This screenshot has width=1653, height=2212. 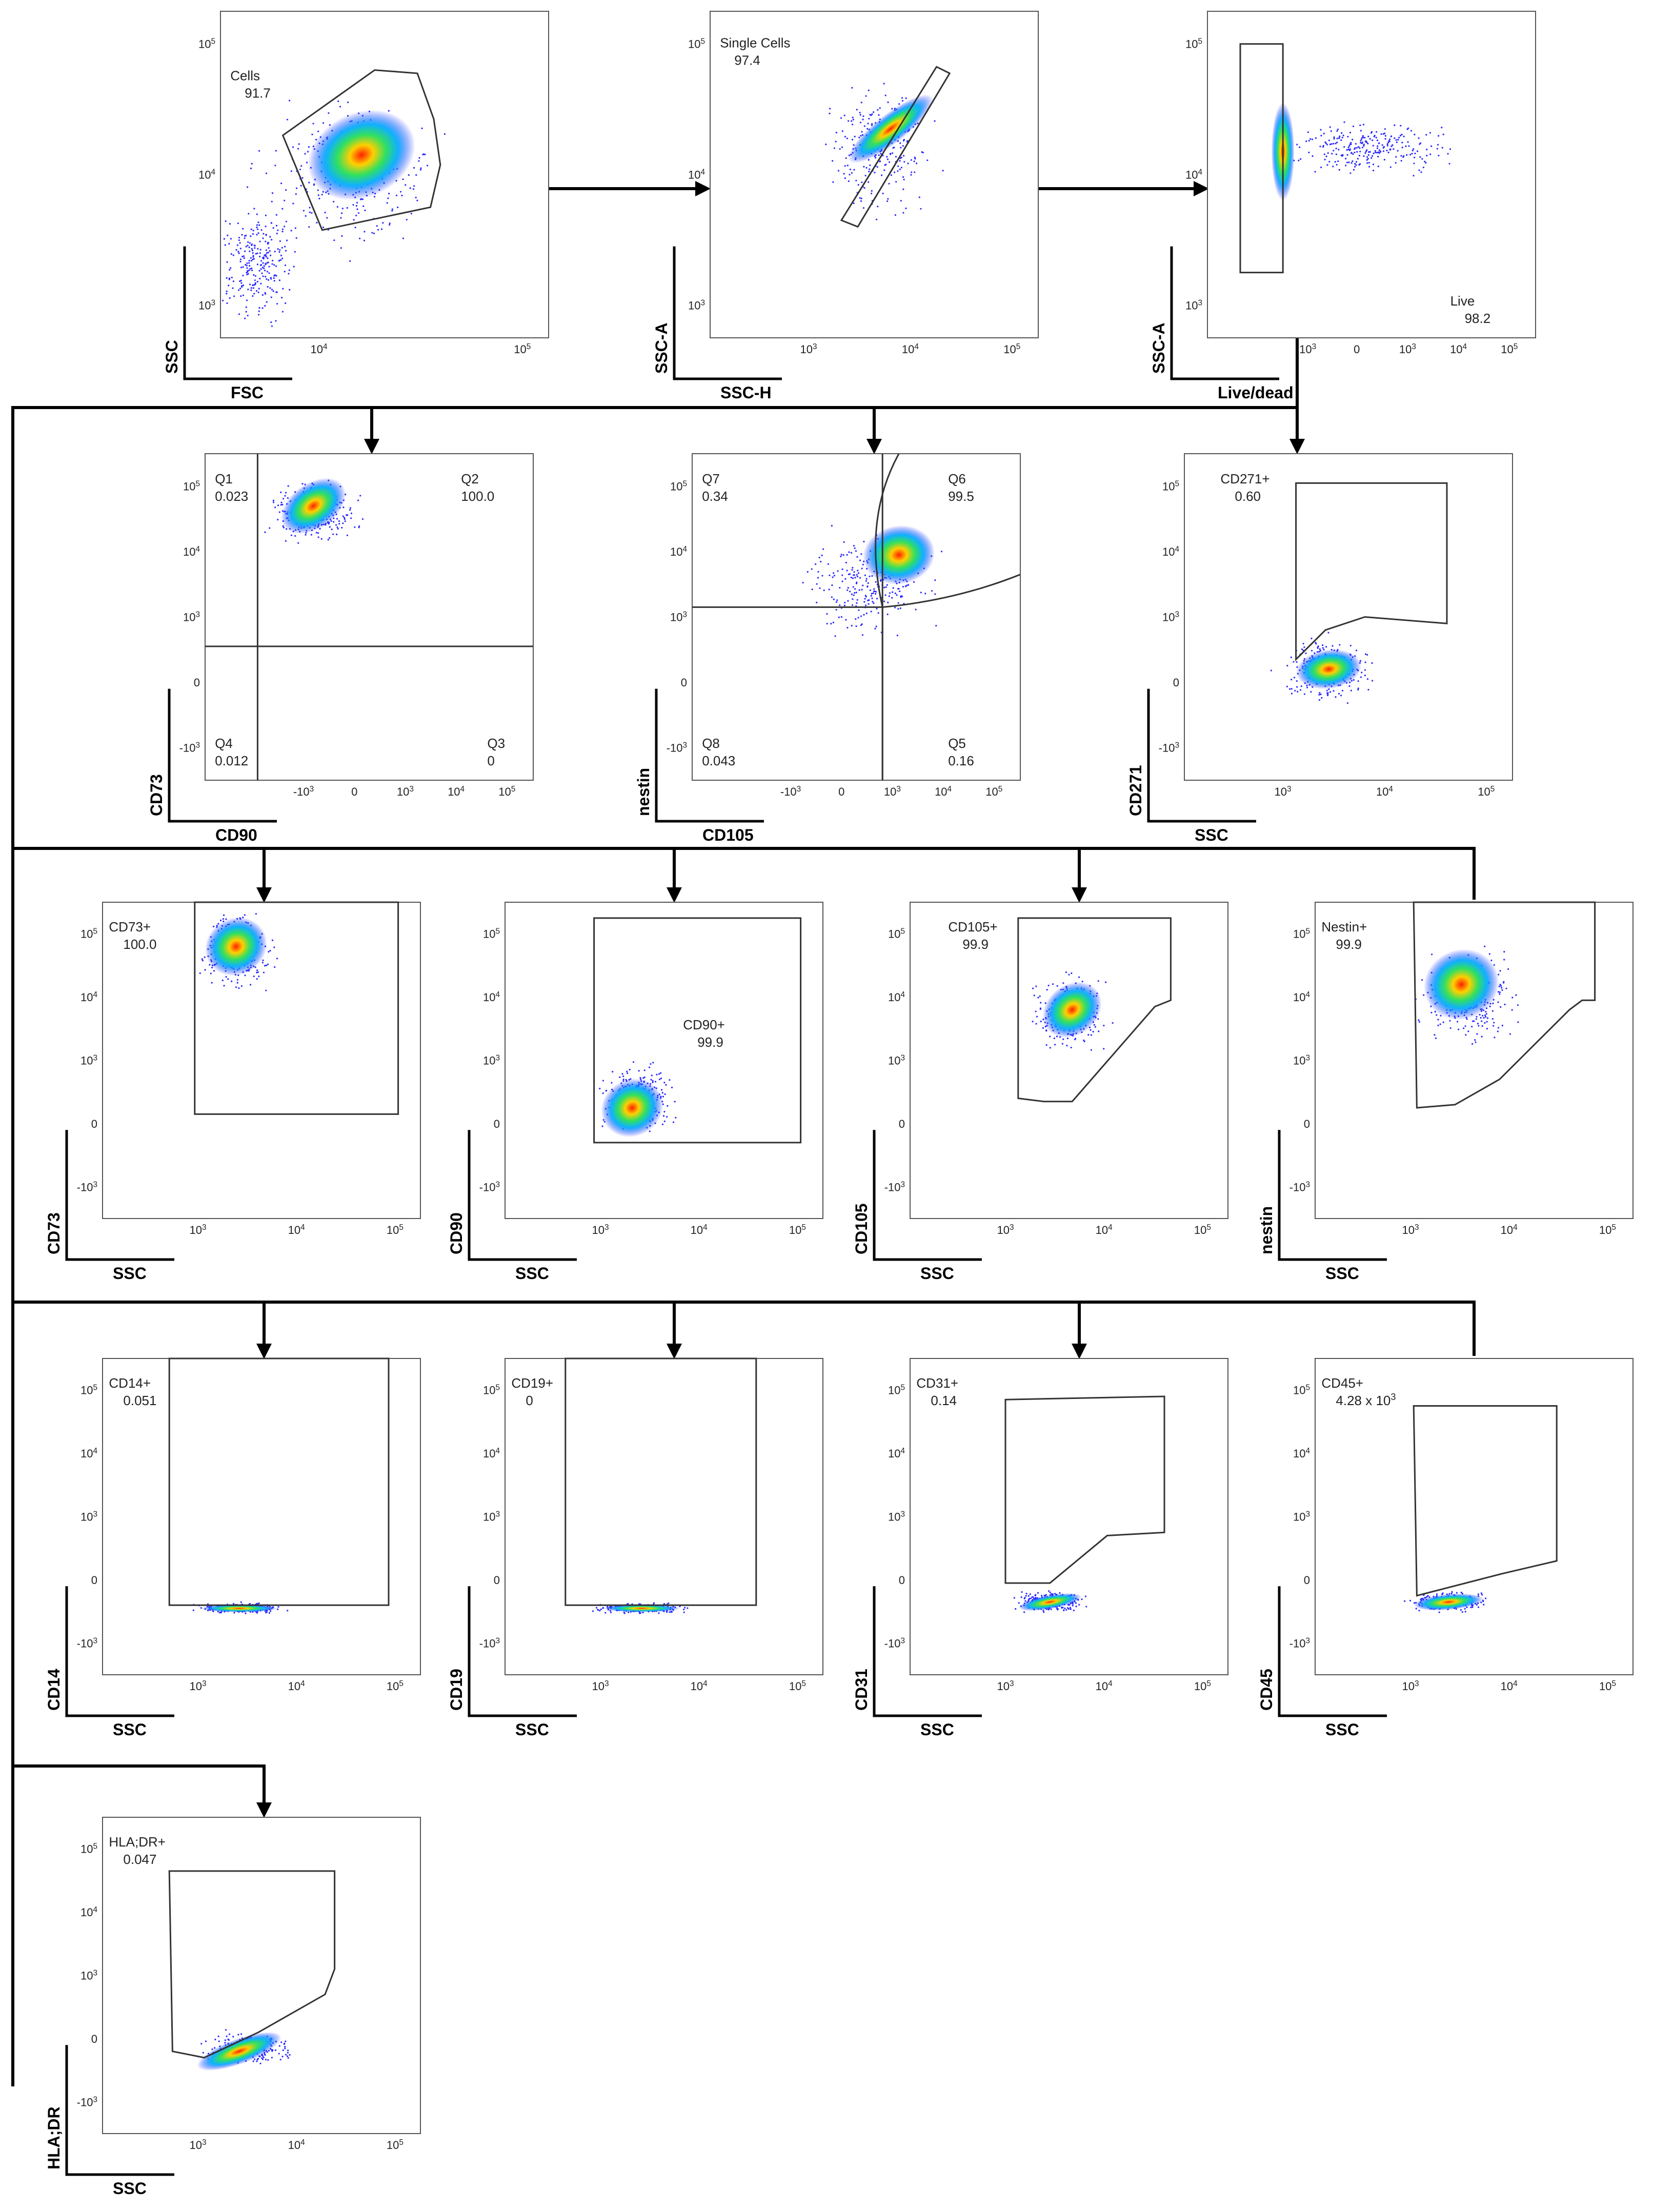 I want to click on axis-corner, so click(x=927, y=1652).